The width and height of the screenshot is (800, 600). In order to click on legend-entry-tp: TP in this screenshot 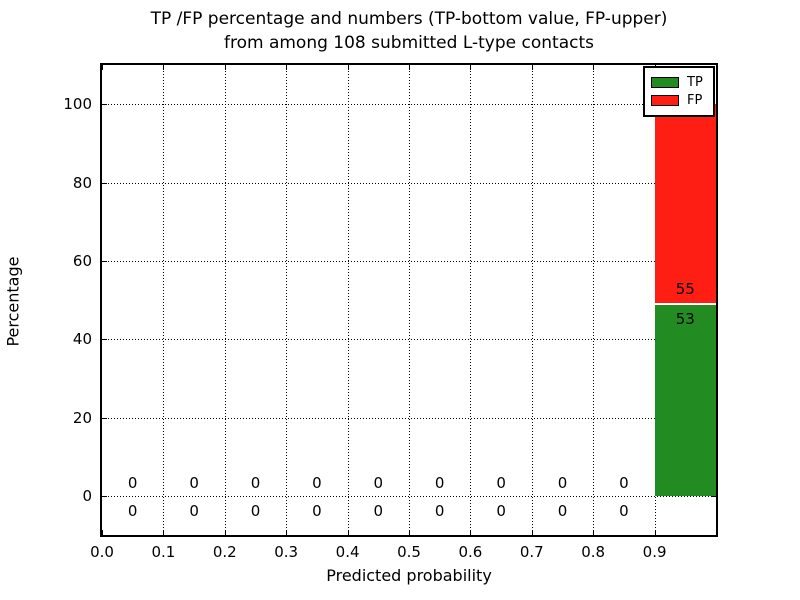, I will do `click(679, 82)`.